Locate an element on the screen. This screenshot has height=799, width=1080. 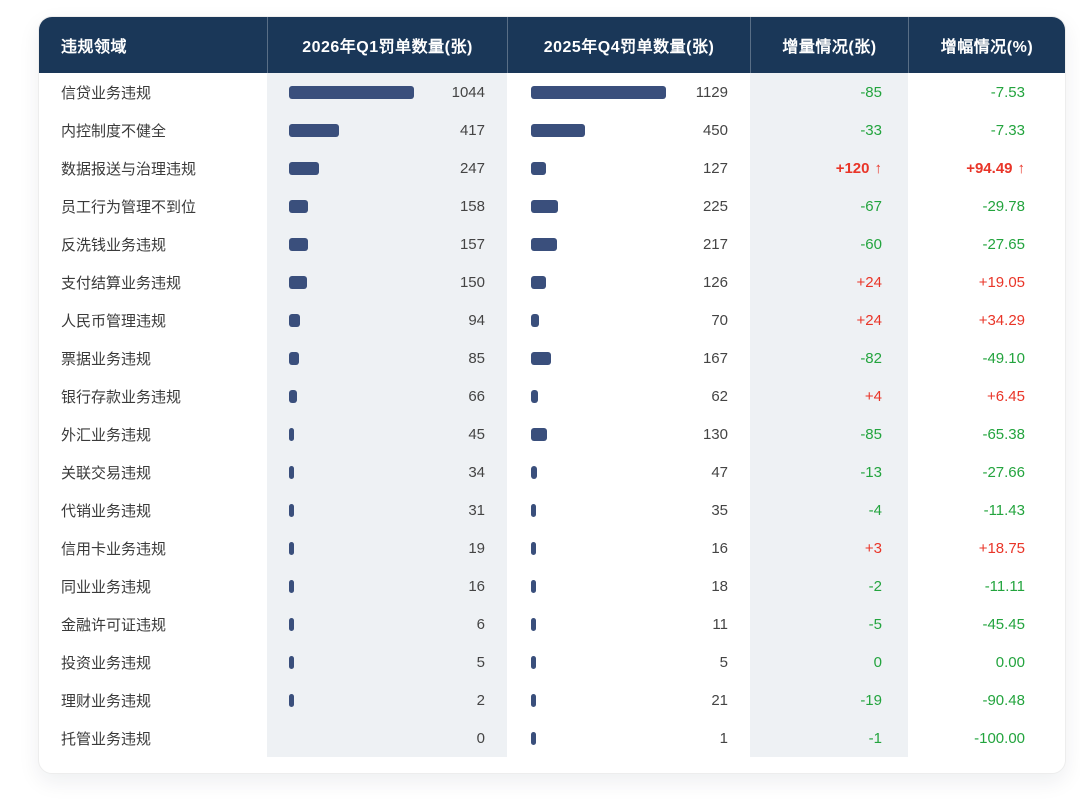
q4-value: 11 is located at coordinates (720, 624).